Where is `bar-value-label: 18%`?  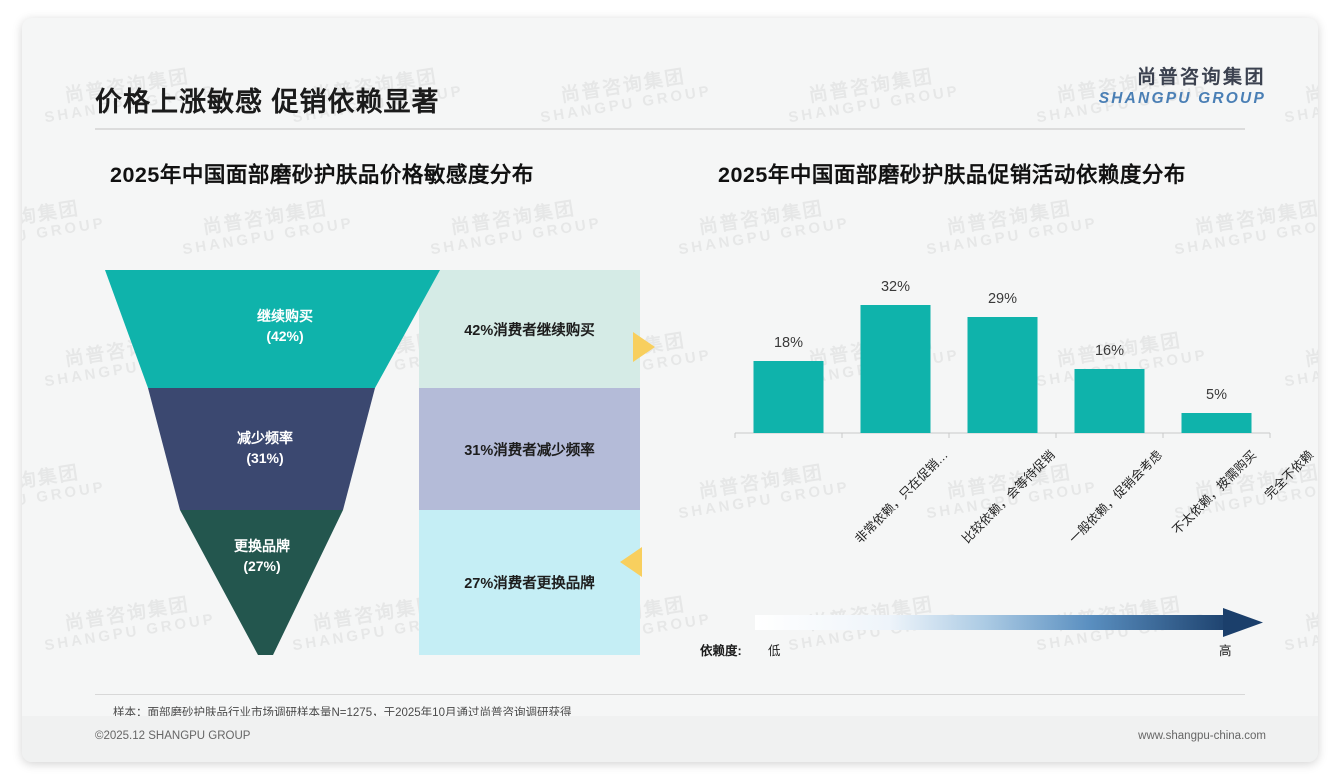
bar-value-label: 18% is located at coordinates (788, 343).